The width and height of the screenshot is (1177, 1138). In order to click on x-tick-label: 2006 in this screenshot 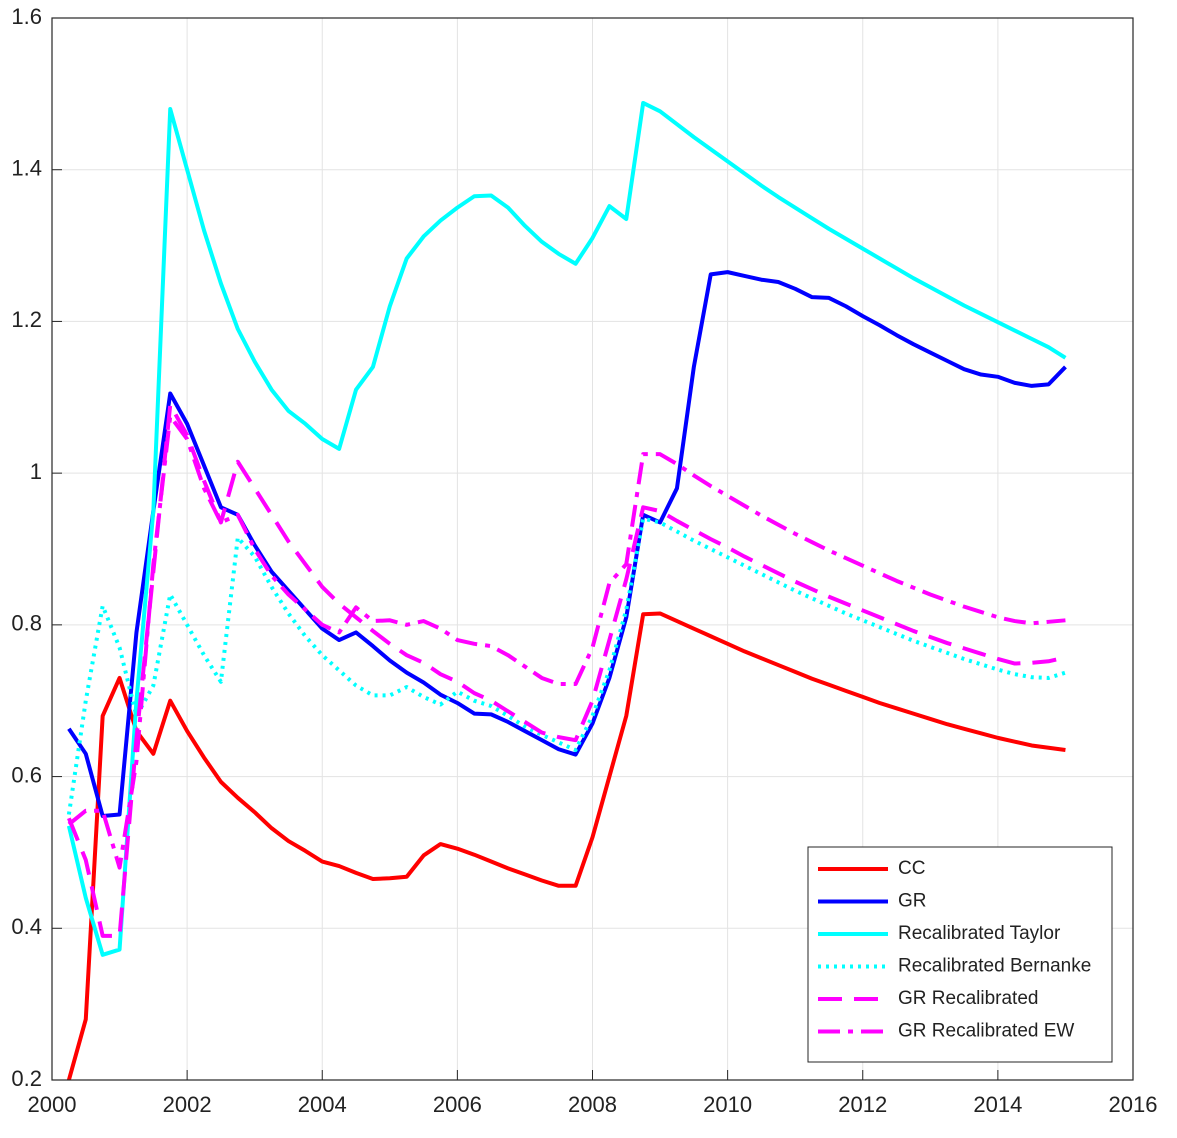, I will do `click(457, 1104)`.